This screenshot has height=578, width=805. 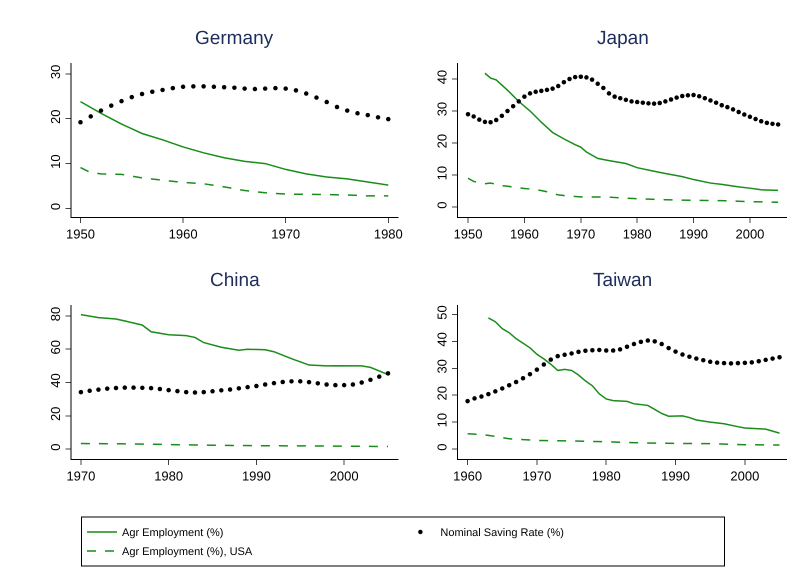 What do you see at coordinates (502, 533) in the screenshot?
I see `legend-label: Nominal Saving Rate (%)` at bounding box center [502, 533].